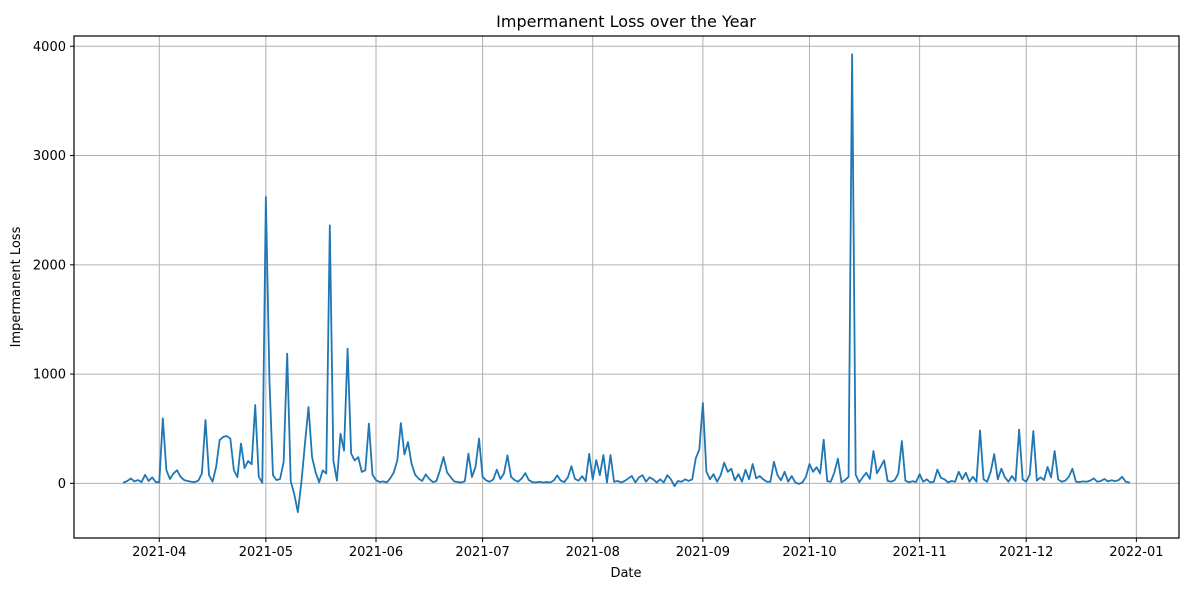 This screenshot has height=594, width=1190. Describe the element at coordinates (625, 573) in the screenshot. I see `x-axis-label: Date` at that location.